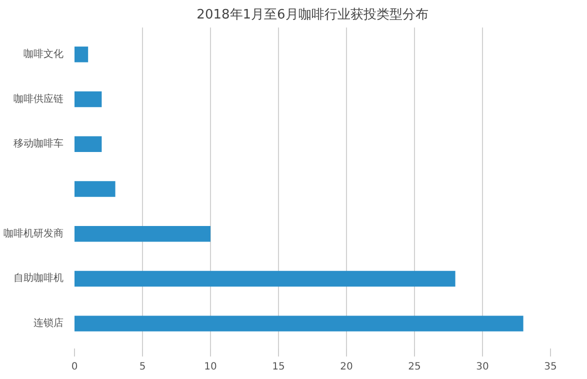 Image resolution: width=587 pixels, height=379 pixels. I want to click on x-tick-label: 10, so click(210, 367).